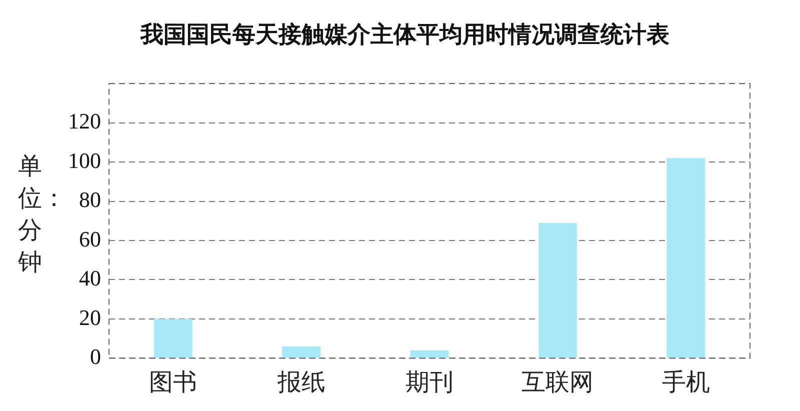 The height and width of the screenshot is (411, 800). What do you see at coordinates (558, 382) in the screenshot?
I see `x-tick-label: 互联网` at bounding box center [558, 382].